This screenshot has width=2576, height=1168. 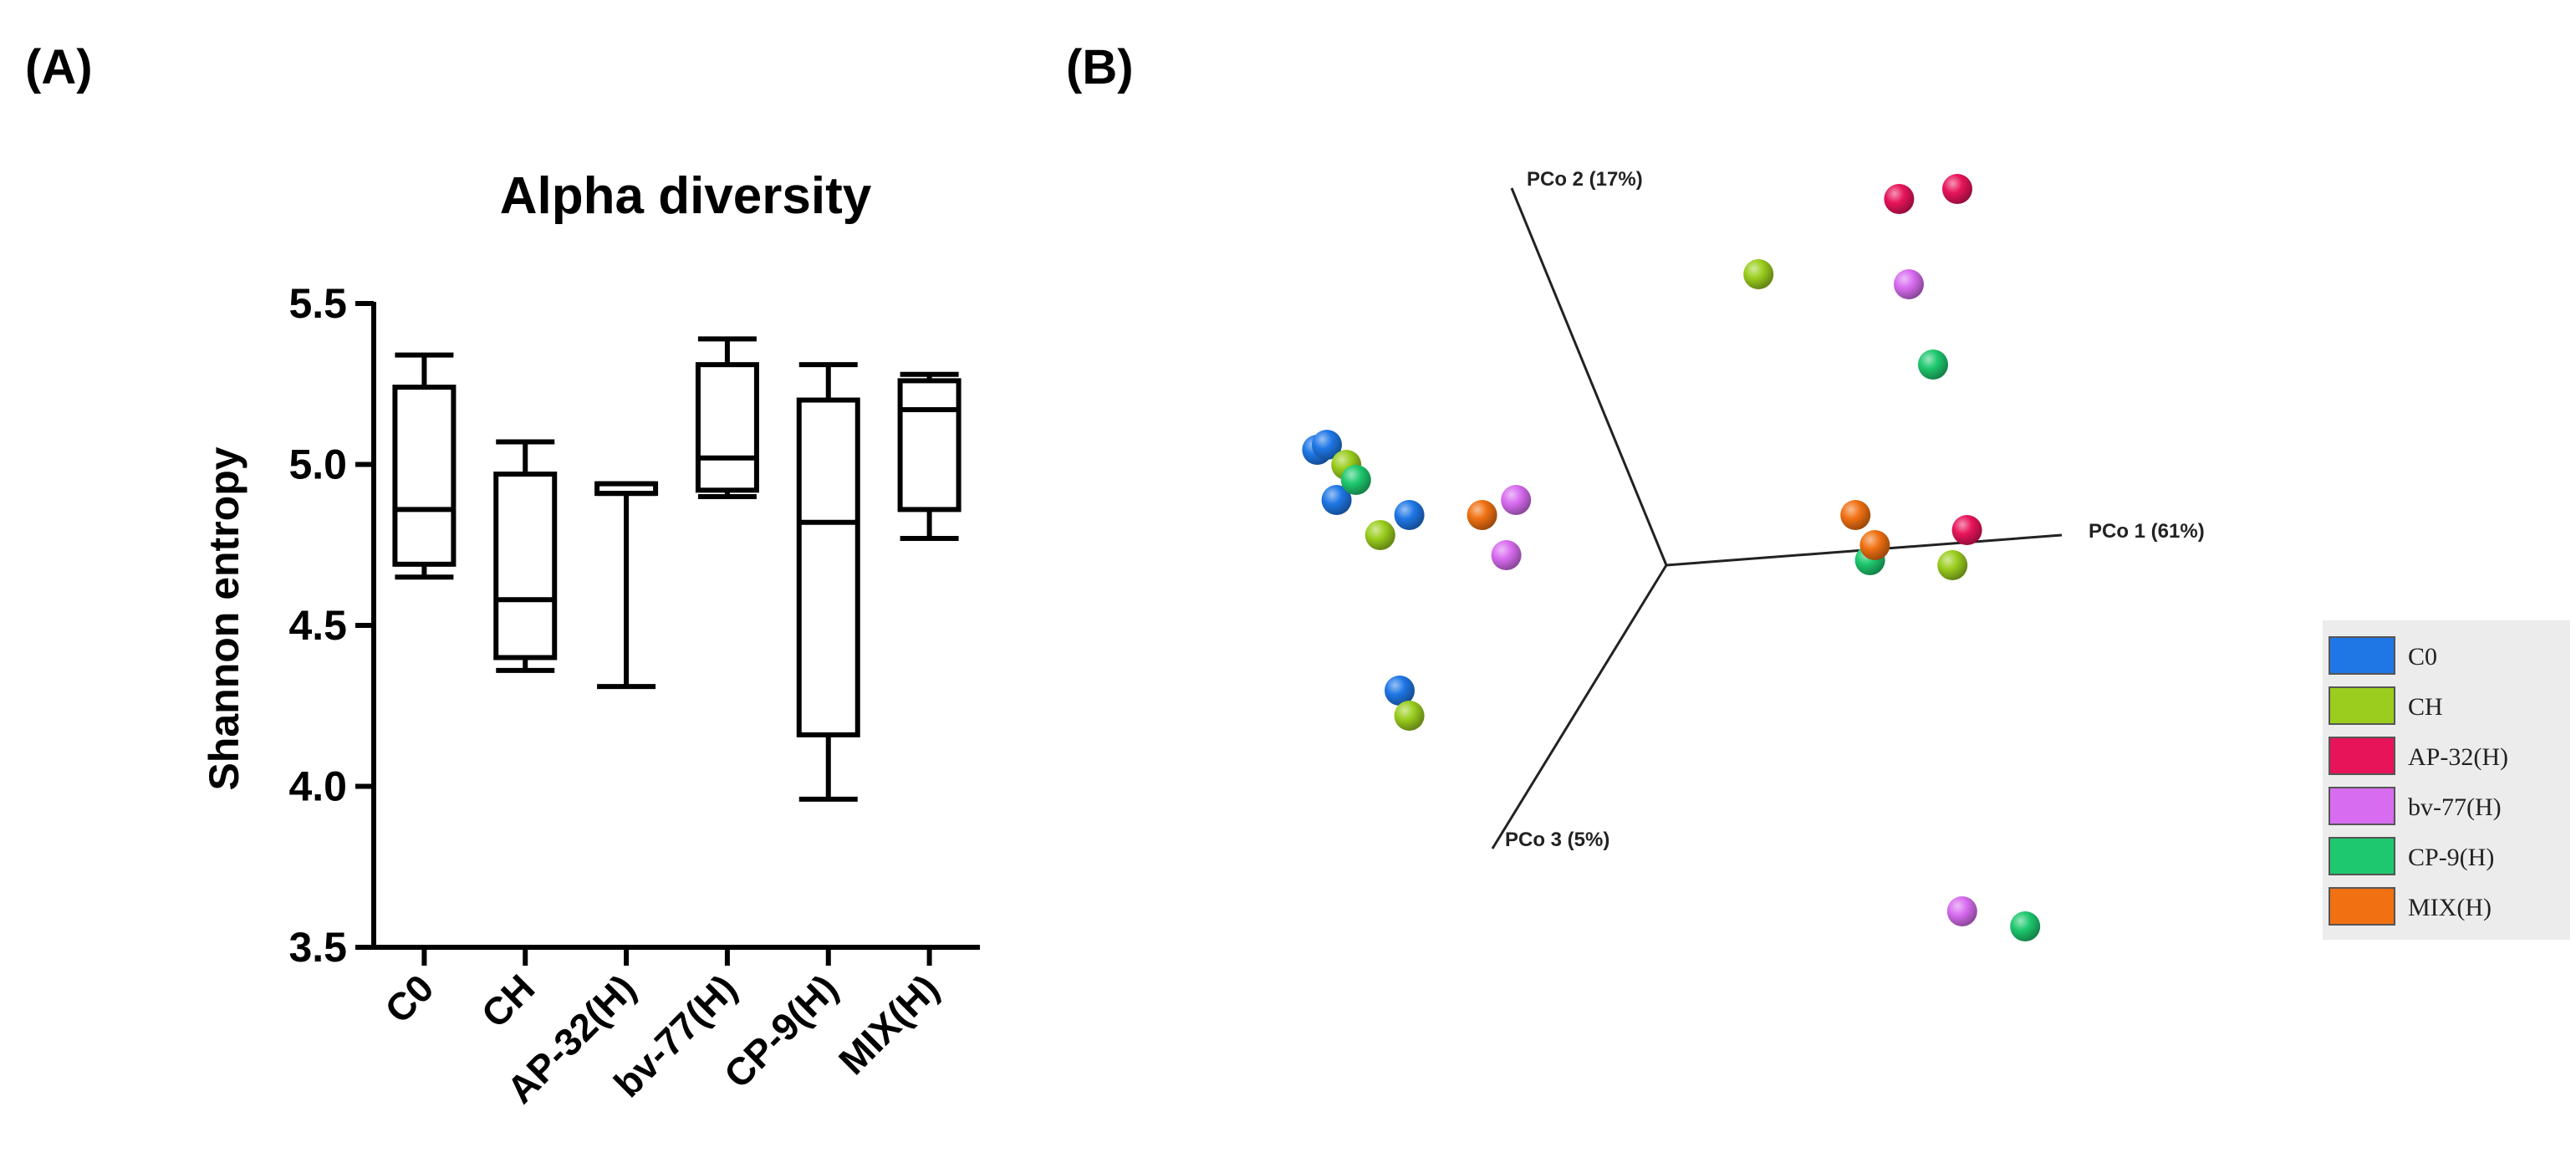 What do you see at coordinates (2362, 806) in the screenshot?
I see `legend-swatch-bv-77-h` at bounding box center [2362, 806].